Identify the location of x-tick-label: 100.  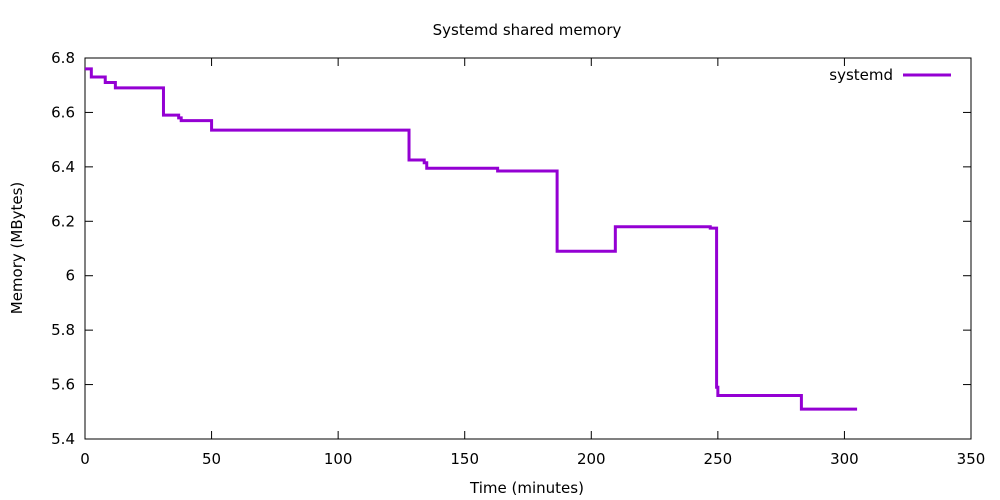
(338, 459).